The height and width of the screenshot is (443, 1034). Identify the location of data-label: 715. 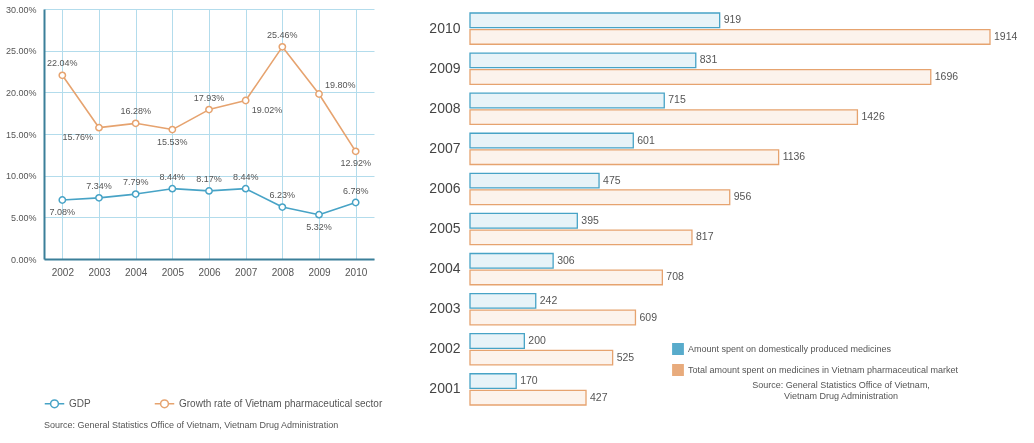
(677, 99).